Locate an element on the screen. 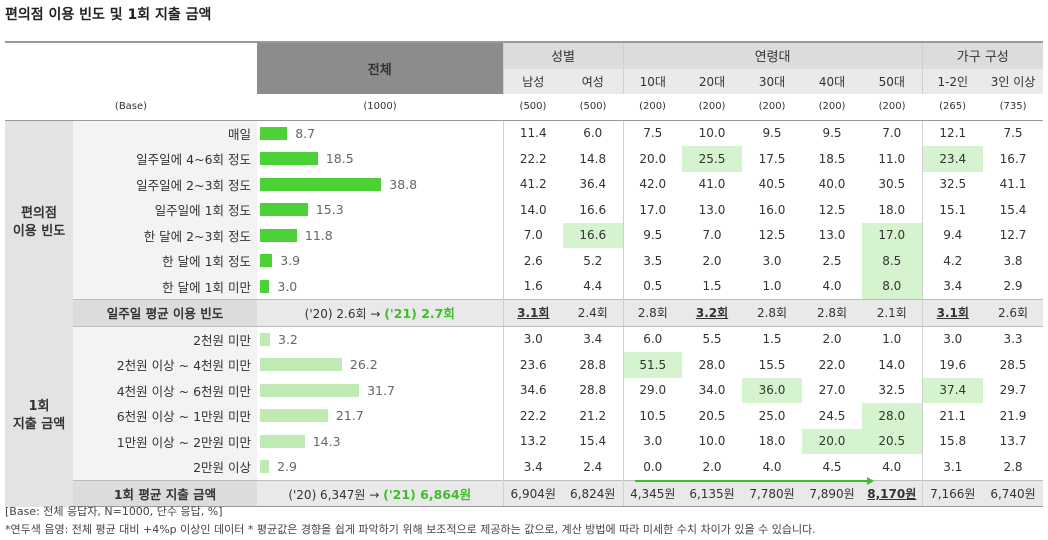  row-label: 일주일에 1회 정도 is located at coordinates (165, 210).